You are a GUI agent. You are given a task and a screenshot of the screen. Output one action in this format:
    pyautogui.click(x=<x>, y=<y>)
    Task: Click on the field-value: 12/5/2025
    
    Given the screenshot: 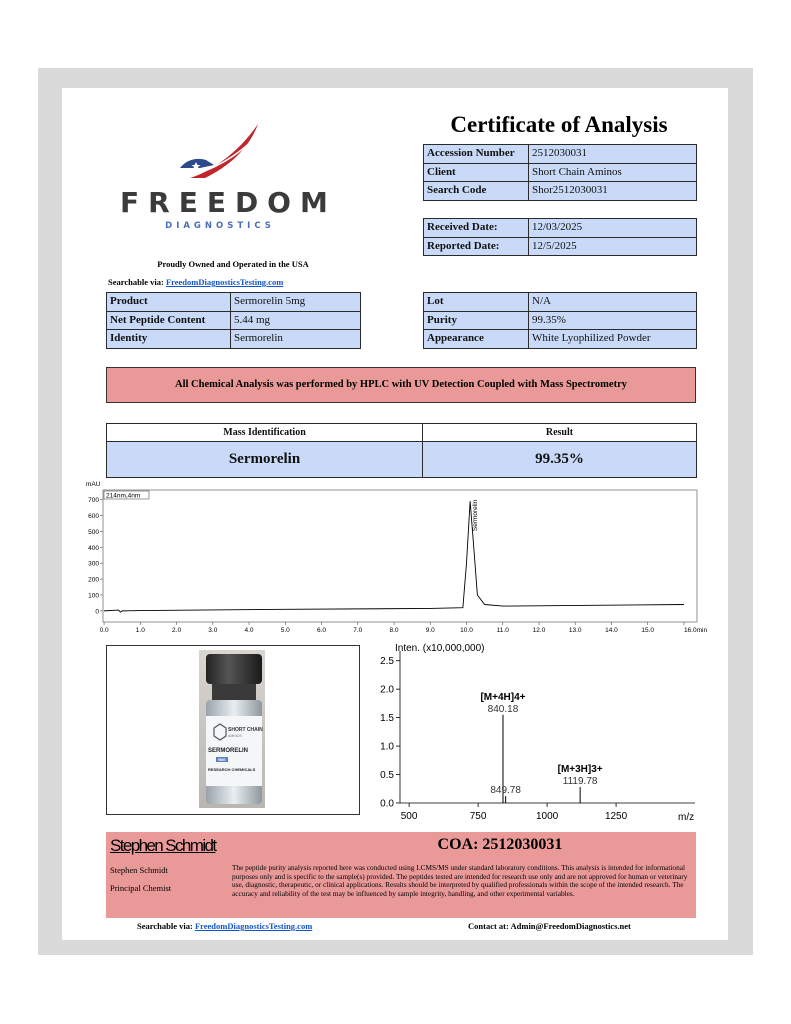 What is the action you would take?
    pyautogui.click(x=612, y=246)
    